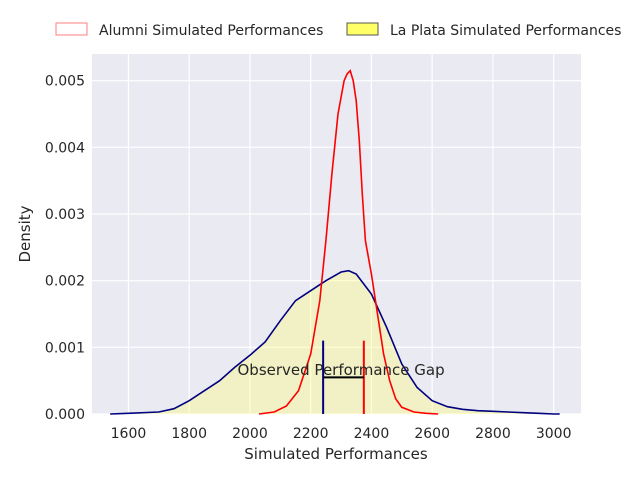 The height and width of the screenshot is (480, 640). Describe the element at coordinates (211, 31) in the screenshot. I see `legend-label-alumni: Alumni Simulated Performances` at that location.